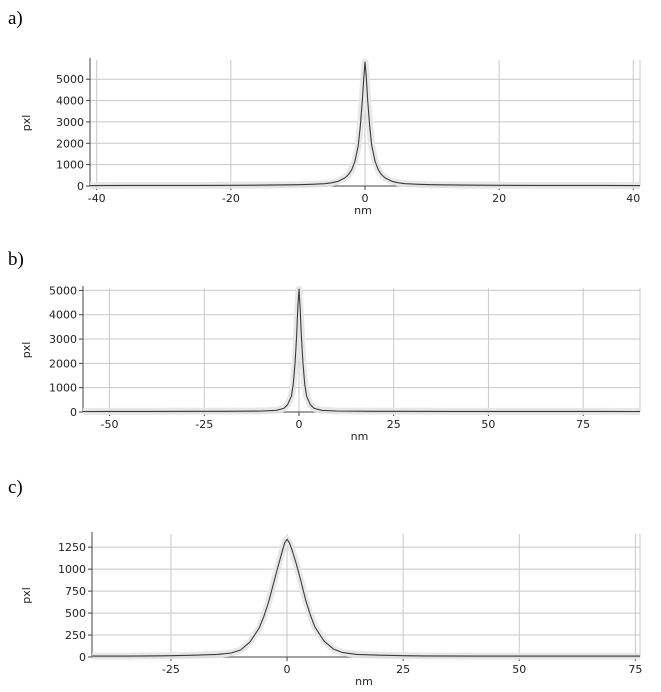 The width and height of the screenshot is (661, 692). Describe the element at coordinates (26, 595) in the screenshot. I see `y-axis-title-c: pxl` at that location.